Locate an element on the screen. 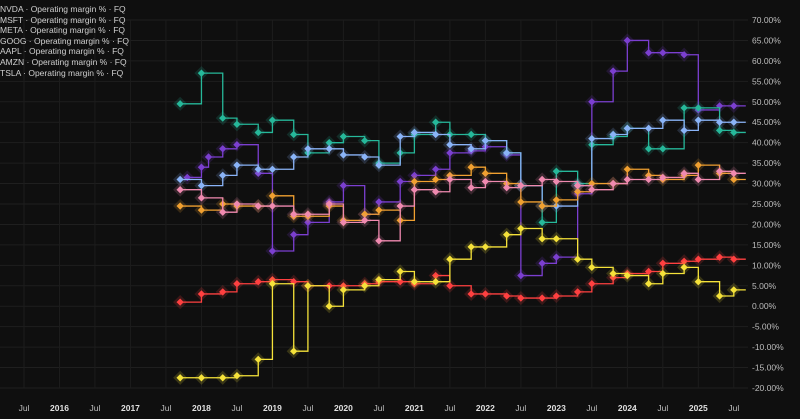 The image size is (800, 419). legend-item-nvda: NVDA · Operating margin % · FQ is located at coordinates (63, 9).